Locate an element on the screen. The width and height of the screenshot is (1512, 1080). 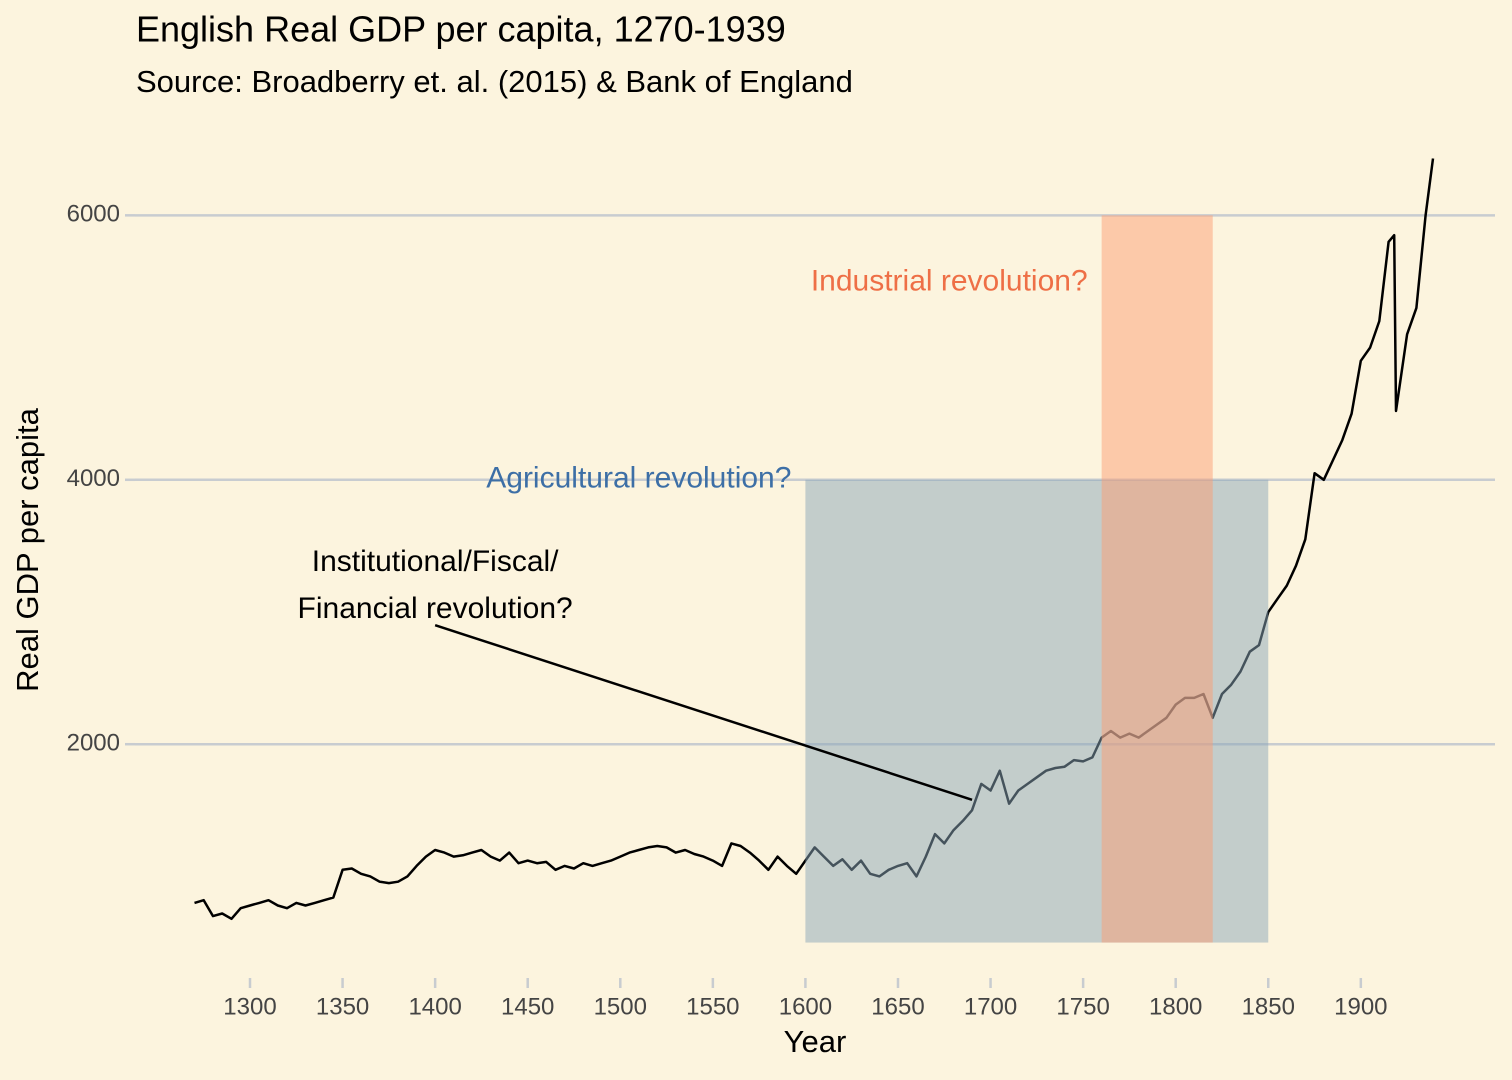
x-axis-title: Year is located at coordinates (815, 1041).